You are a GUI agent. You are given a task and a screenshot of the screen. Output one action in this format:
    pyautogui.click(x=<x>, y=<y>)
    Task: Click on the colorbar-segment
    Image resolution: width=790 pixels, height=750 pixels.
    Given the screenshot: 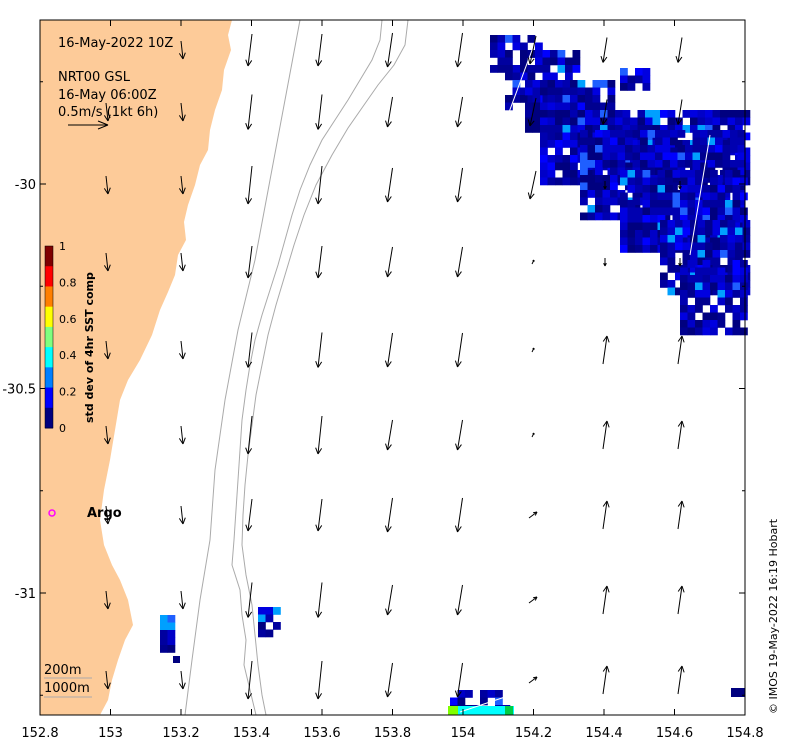 What is the action you would take?
    pyautogui.click(x=49, y=317)
    